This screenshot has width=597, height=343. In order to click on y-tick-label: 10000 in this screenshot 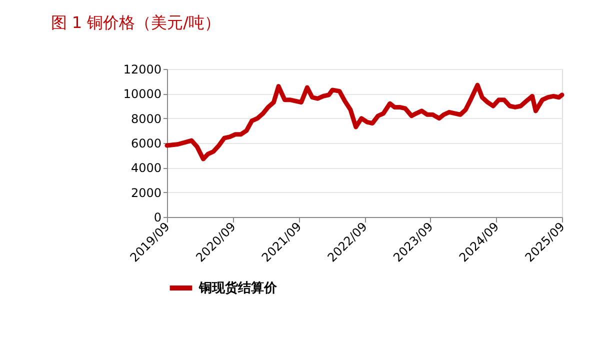, I will do `click(142, 94)`.